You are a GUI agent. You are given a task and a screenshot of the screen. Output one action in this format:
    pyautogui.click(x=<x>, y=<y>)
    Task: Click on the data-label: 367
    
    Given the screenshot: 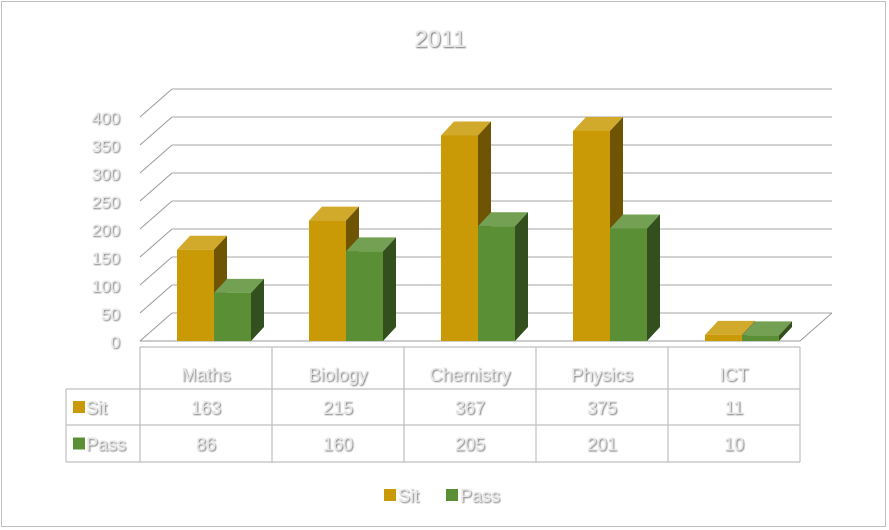 What is the action you would take?
    pyautogui.click(x=470, y=408)
    